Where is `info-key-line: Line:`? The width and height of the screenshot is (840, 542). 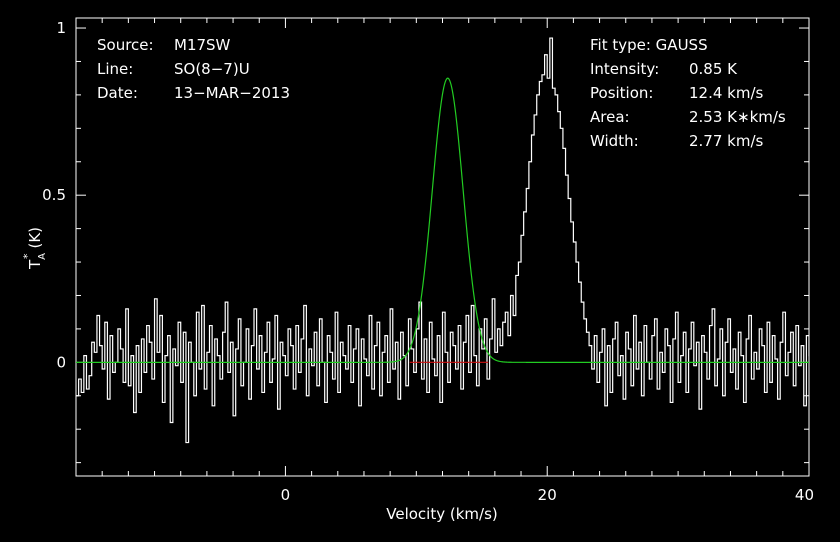
info-key-line: Line: is located at coordinates (115, 69).